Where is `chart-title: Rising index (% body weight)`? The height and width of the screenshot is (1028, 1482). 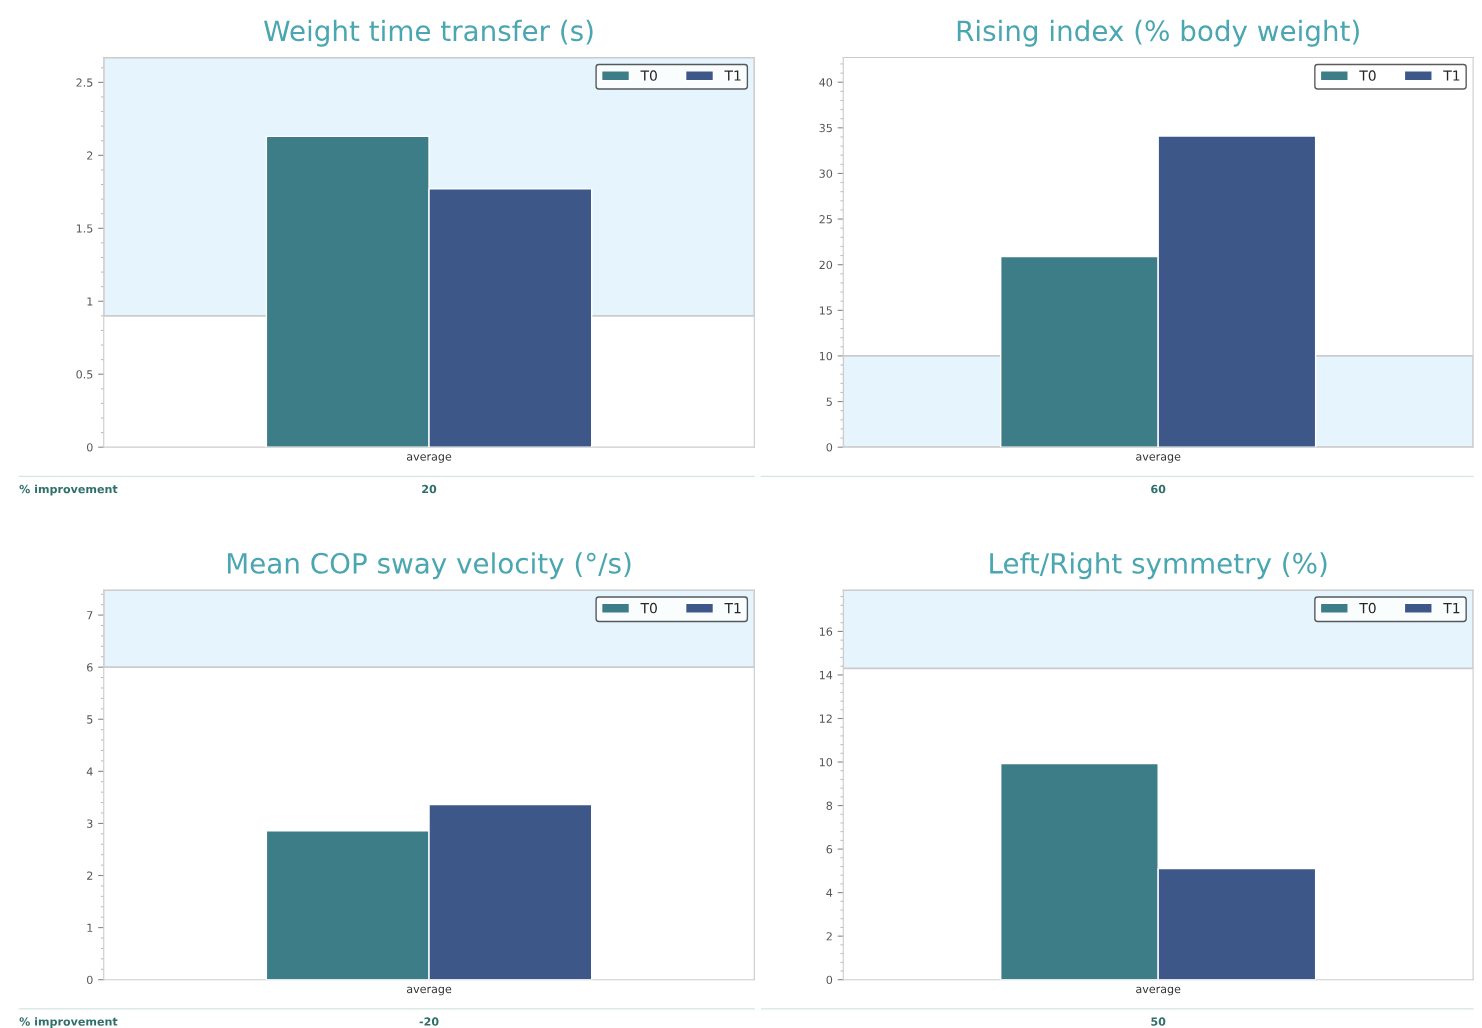 chart-title: Rising index (% body weight) is located at coordinates (1158, 33).